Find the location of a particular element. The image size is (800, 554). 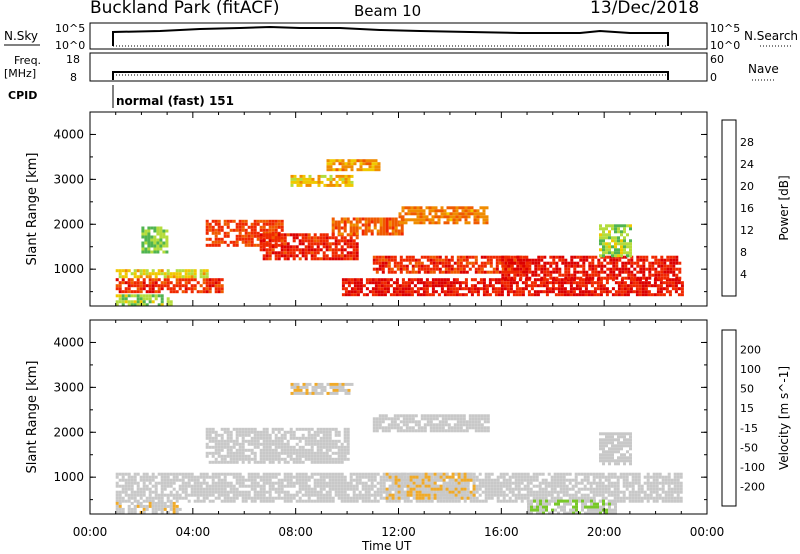

velocity-colorbar-tick: -50 is located at coordinates (749, 447).